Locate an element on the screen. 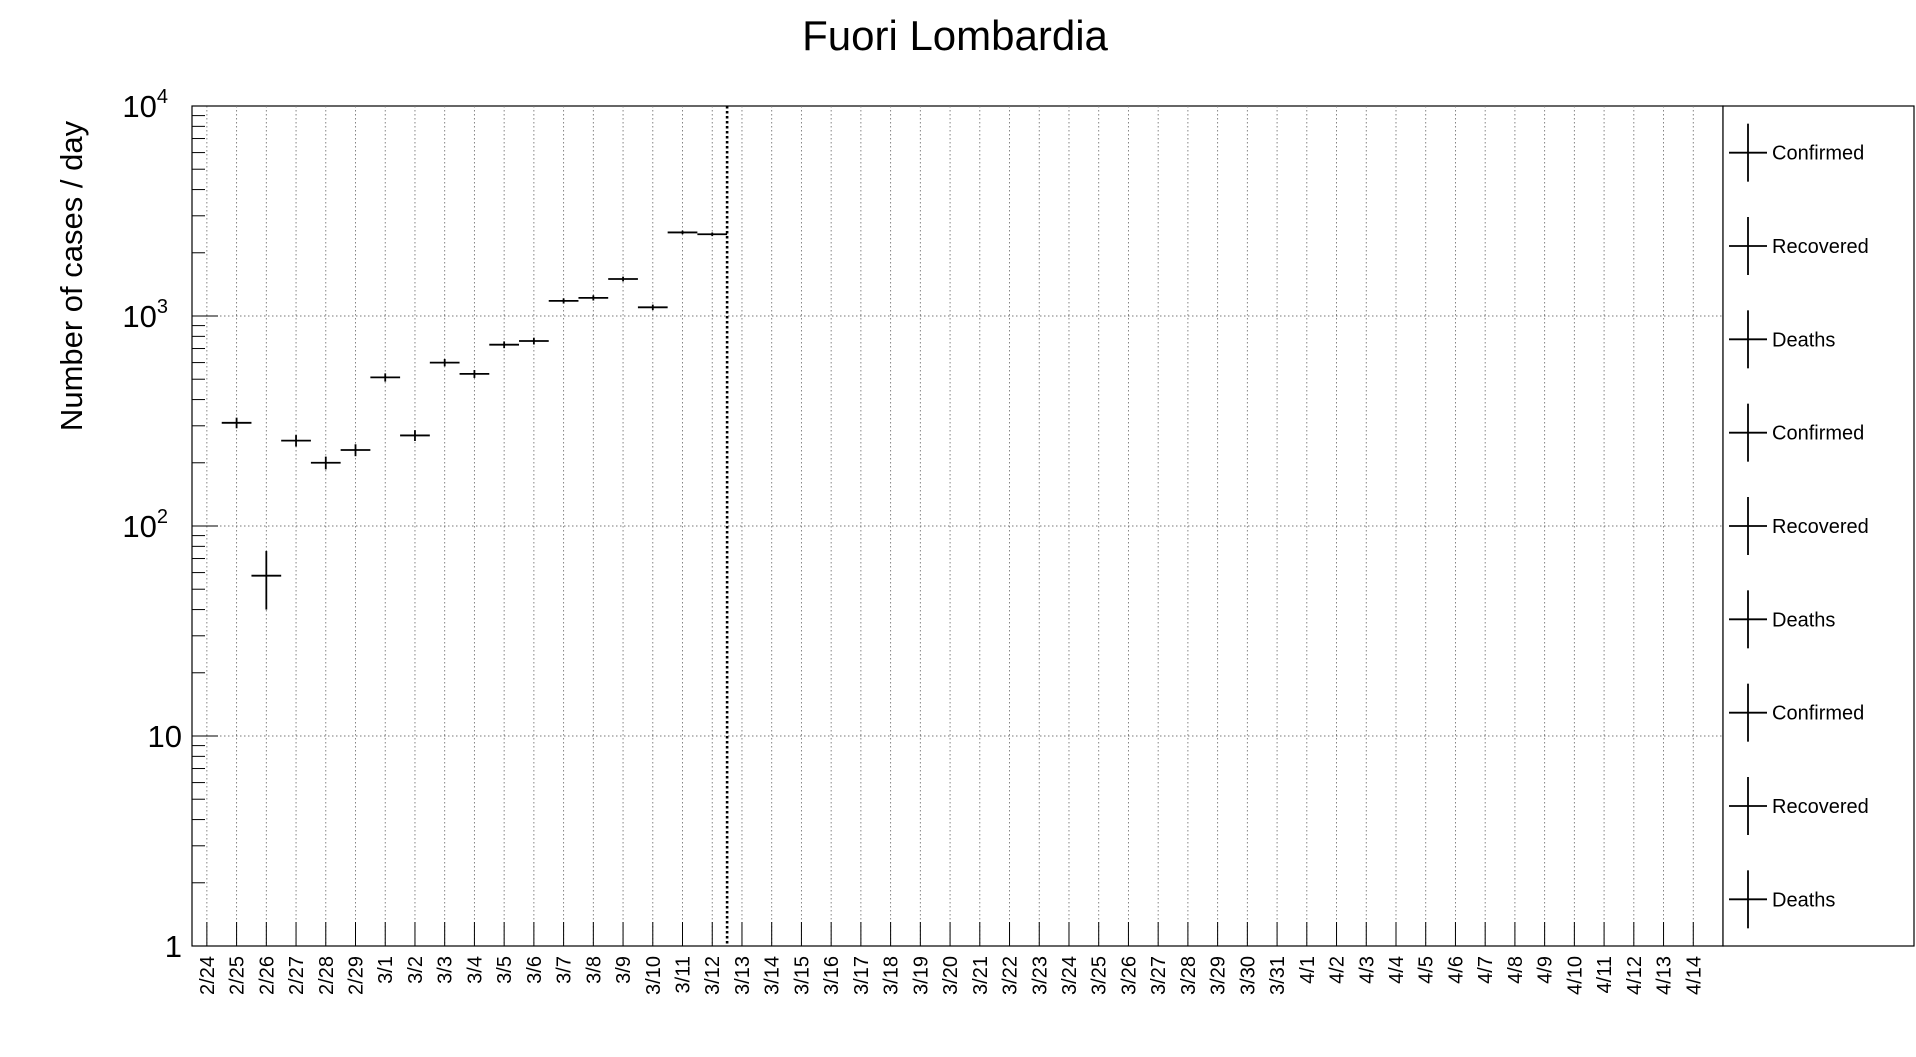 Image resolution: width=1916 pixels, height=1057 pixels. x-tick-label: 2/27 is located at coordinates (297, 975).